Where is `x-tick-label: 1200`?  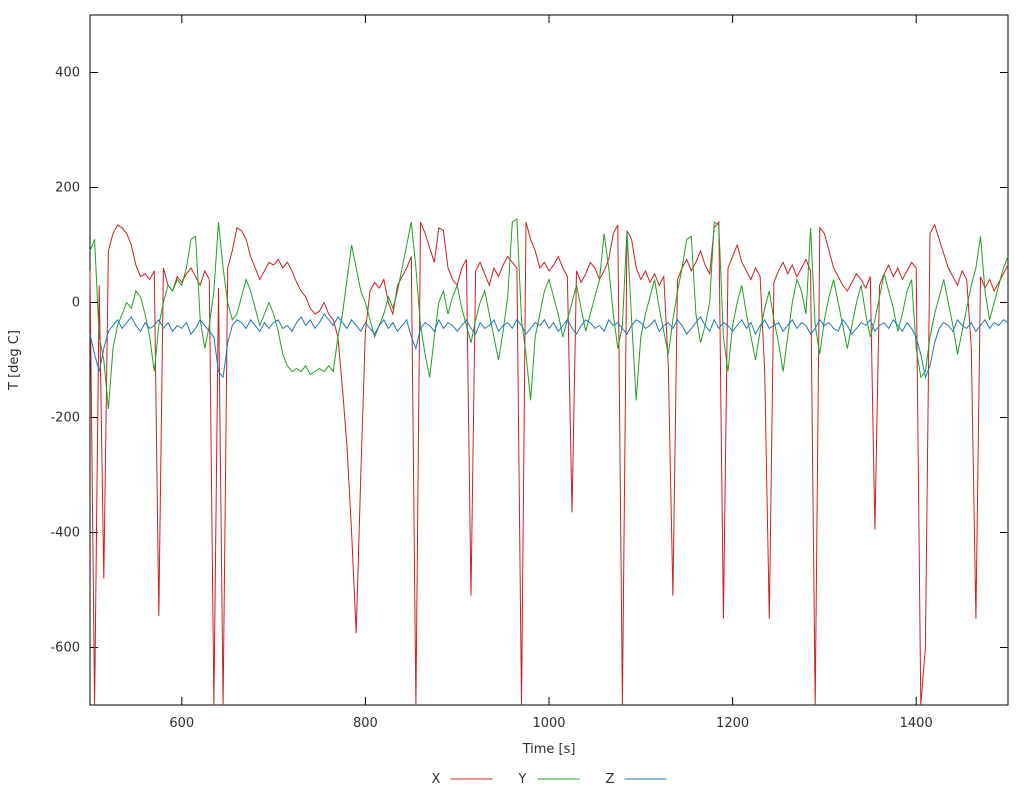
x-tick-label: 1200 is located at coordinates (732, 723).